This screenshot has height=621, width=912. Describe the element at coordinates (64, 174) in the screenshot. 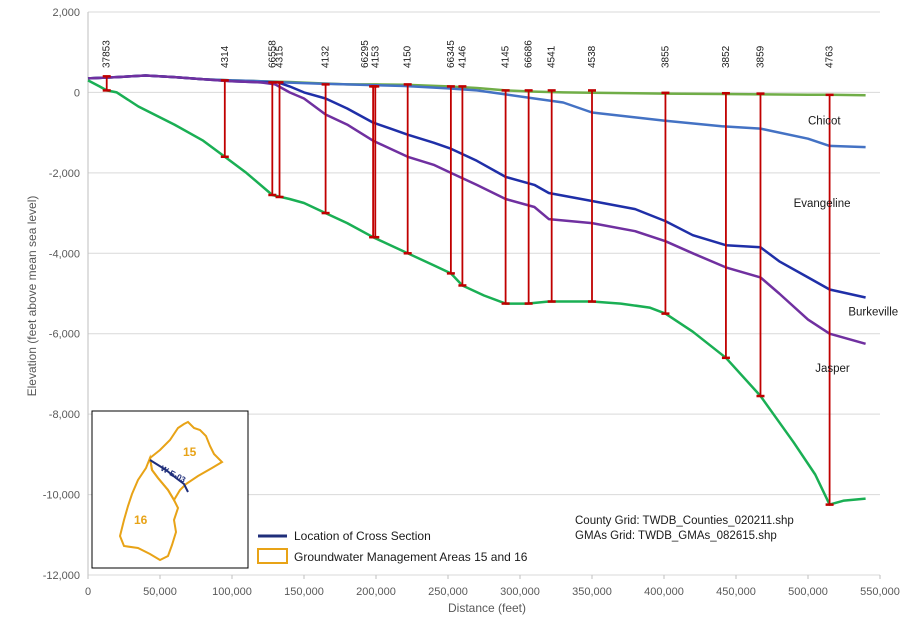

I see `y-tick-label: -2,000` at that location.